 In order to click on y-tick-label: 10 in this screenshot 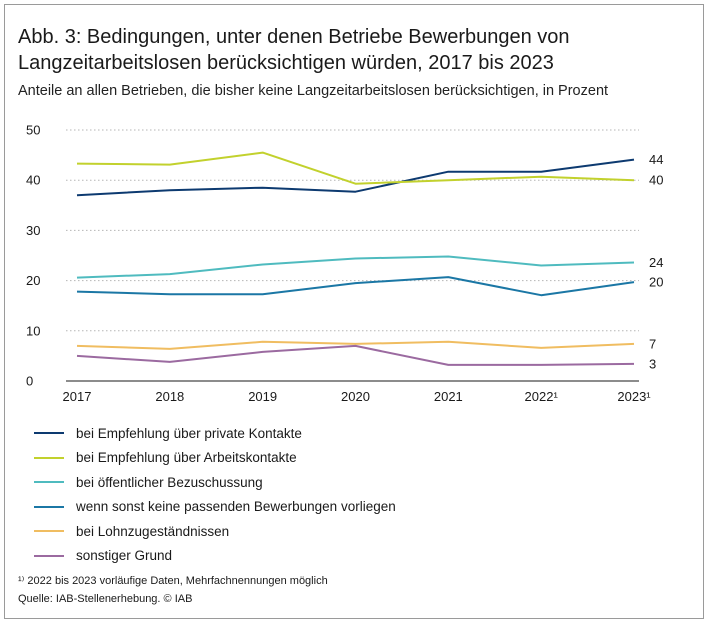, I will do `click(33, 330)`.